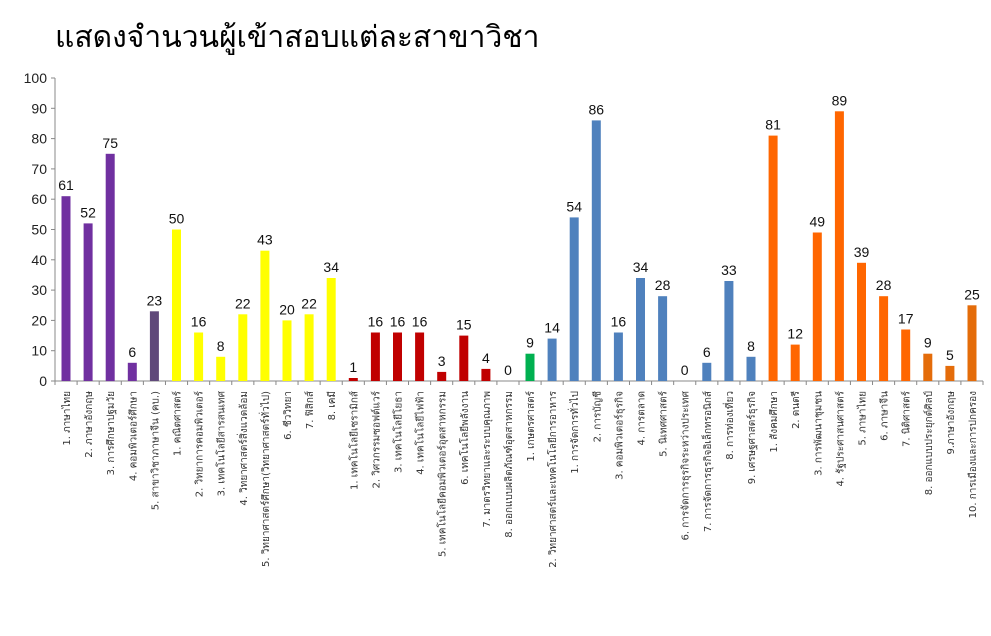 This screenshot has height=636, width=991. Describe the element at coordinates (862, 252) in the screenshot. I see `data-label: 39` at that location.